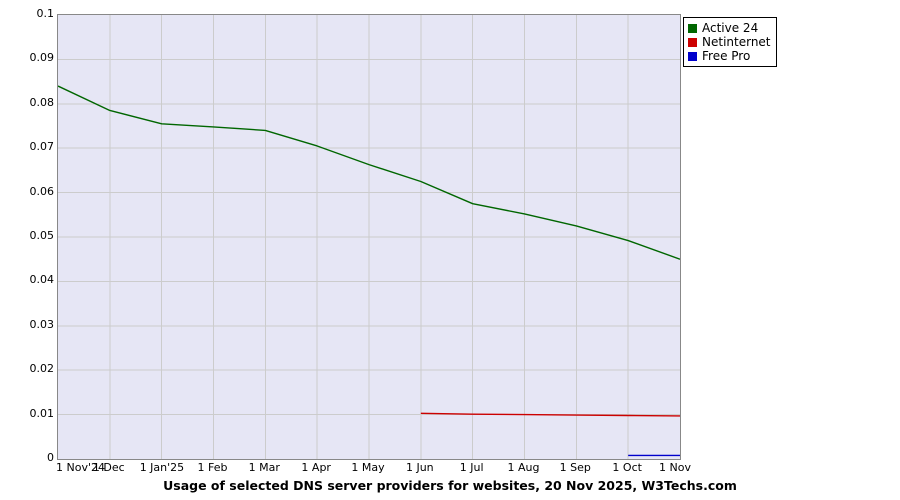 The height and width of the screenshot is (500, 900). What do you see at coordinates (523, 467) in the screenshot?
I see `x-tick-label: 1 Aug` at bounding box center [523, 467].